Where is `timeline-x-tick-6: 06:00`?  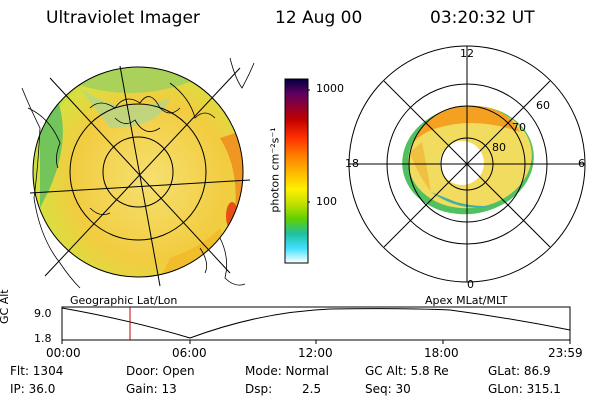
timeline-x-tick-6: 06:00 is located at coordinates (189, 353).